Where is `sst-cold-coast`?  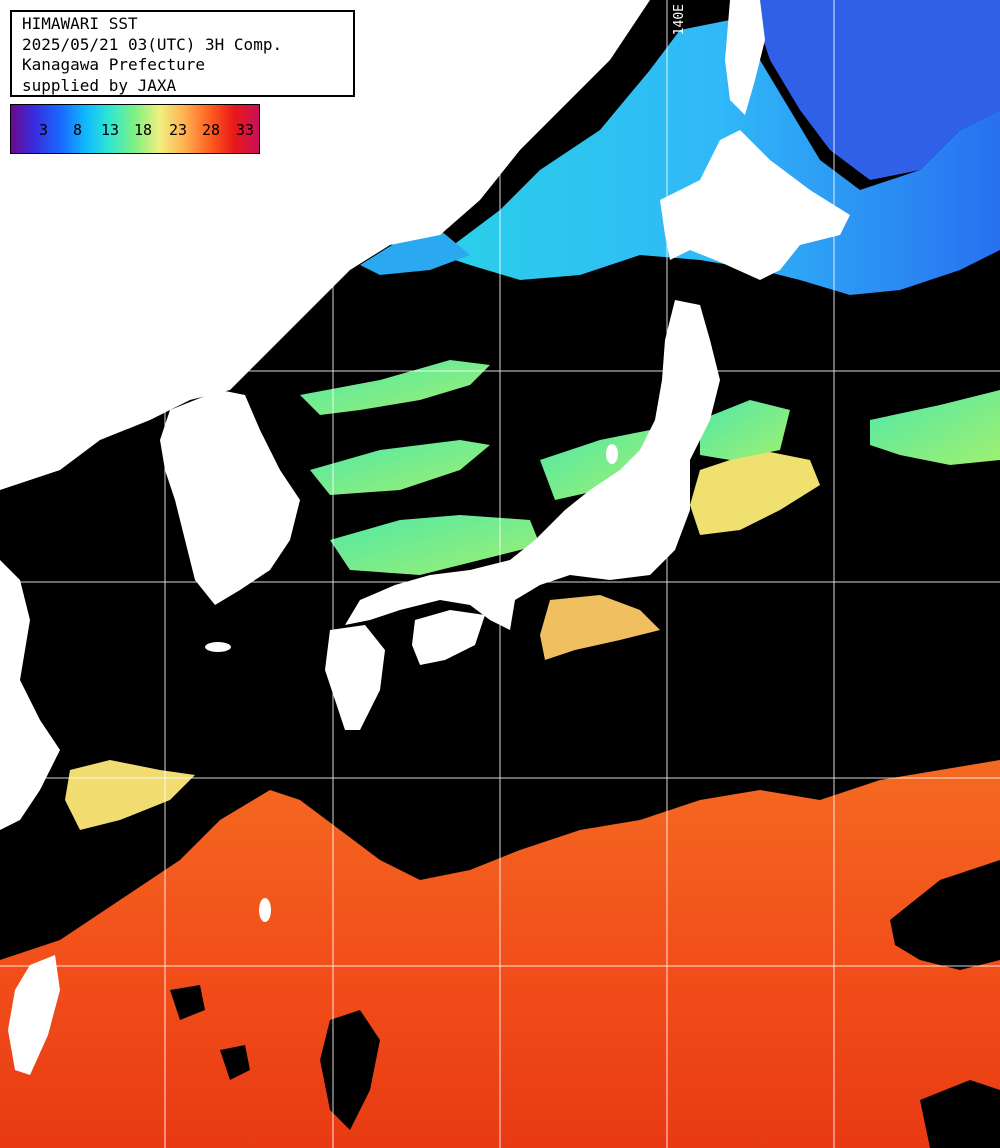
sst-cold-coast is located at coordinates (415, 252).